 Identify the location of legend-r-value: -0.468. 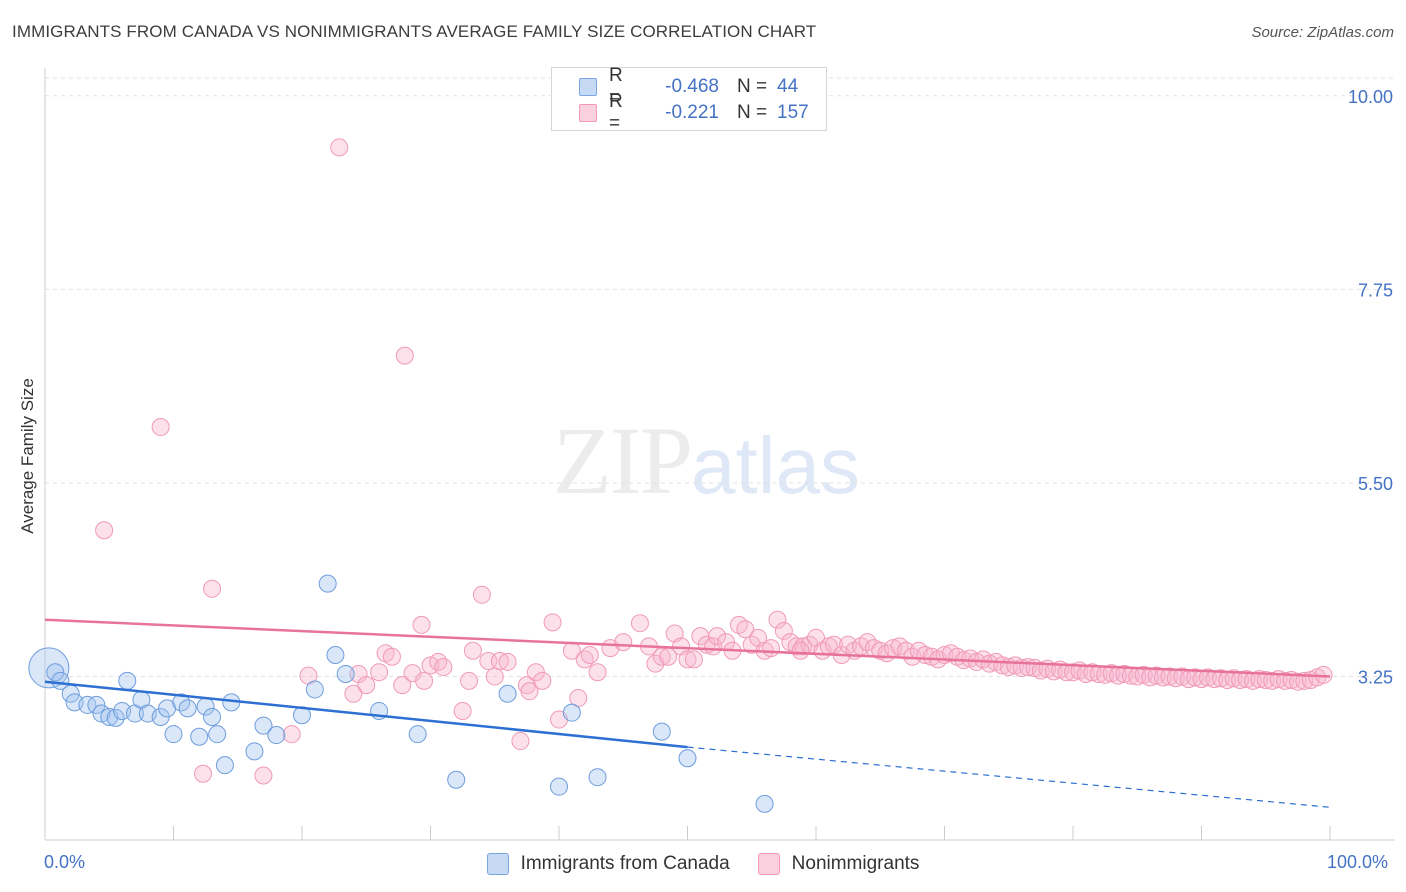
(692, 86).